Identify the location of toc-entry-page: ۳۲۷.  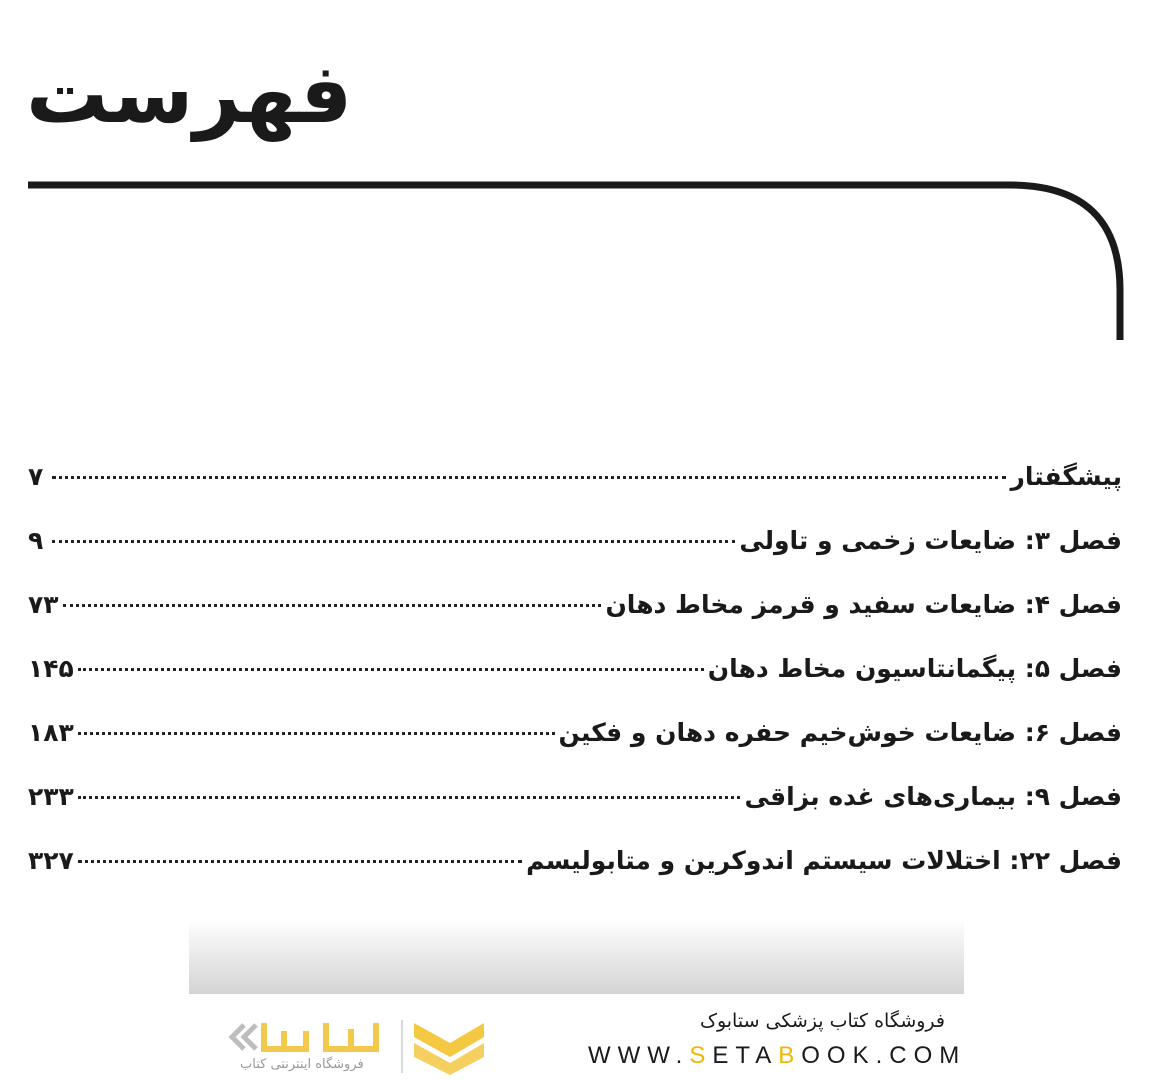
(51, 860).